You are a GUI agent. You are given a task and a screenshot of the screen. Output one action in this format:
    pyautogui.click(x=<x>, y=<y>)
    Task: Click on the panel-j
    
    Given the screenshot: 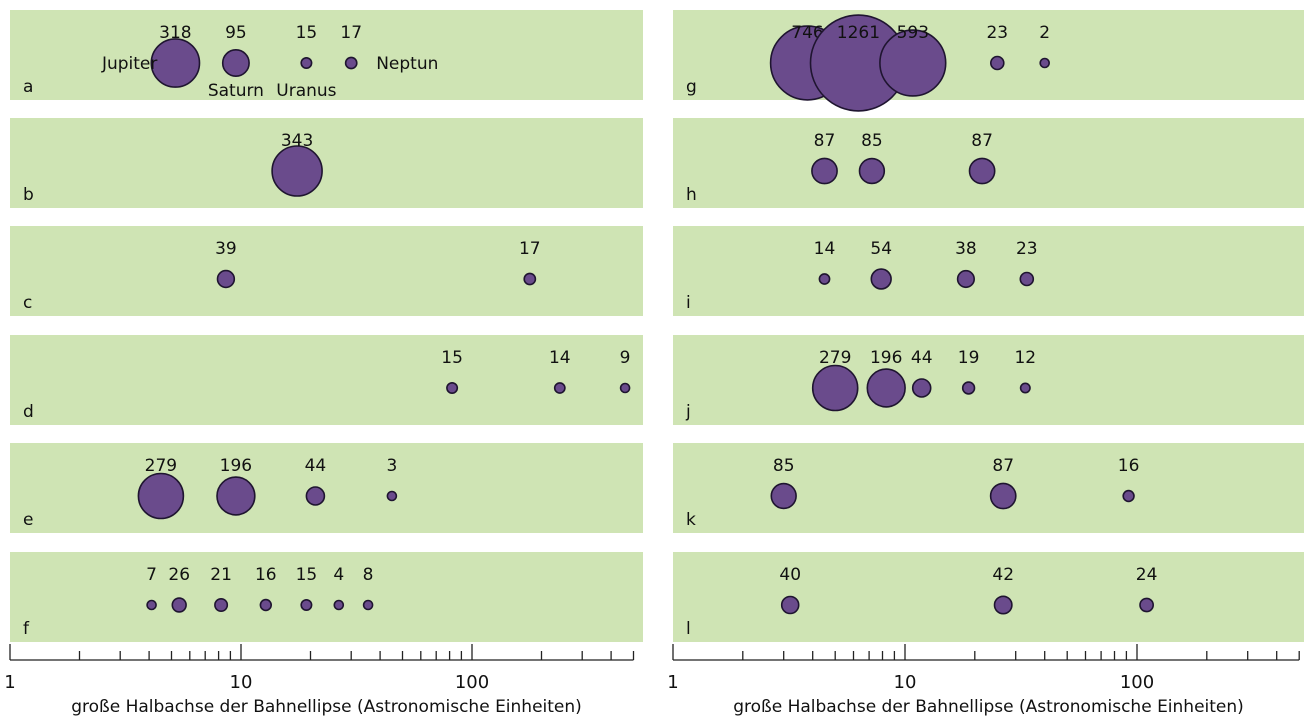 What is the action you would take?
    pyautogui.click(x=988, y=380)
    